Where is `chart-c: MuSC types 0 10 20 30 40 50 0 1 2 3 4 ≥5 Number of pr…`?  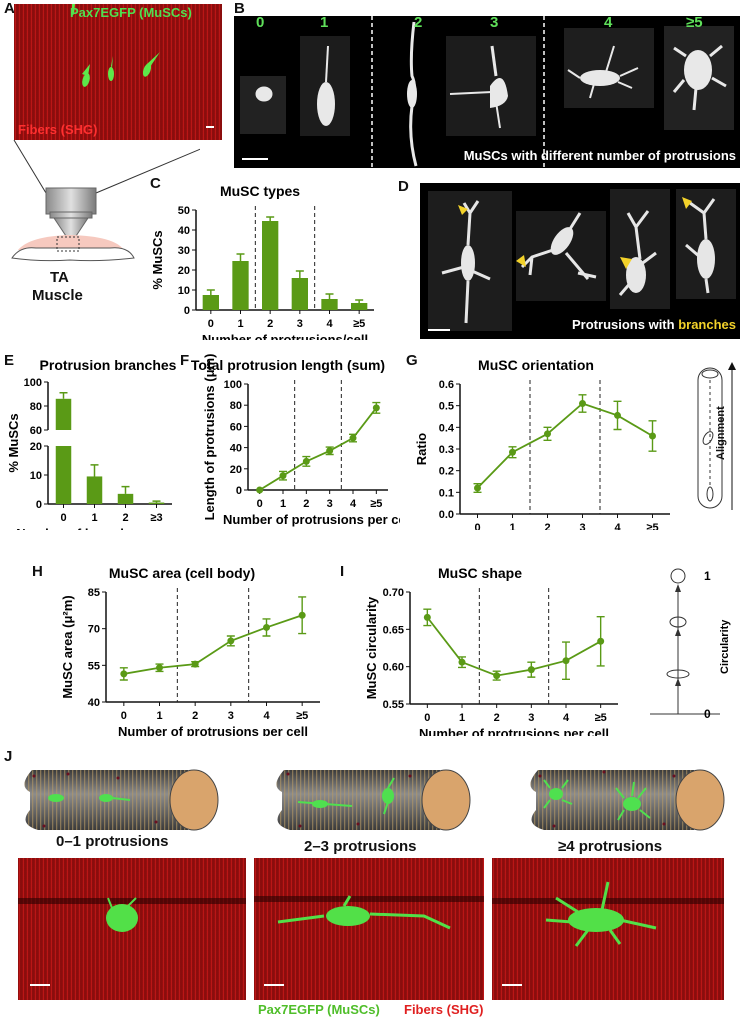 chart-c: MuSC types 0 10 20 30 40 50 0 1 2 3 4 ≥5 Number of pr… is located at coordinates (262, 261).